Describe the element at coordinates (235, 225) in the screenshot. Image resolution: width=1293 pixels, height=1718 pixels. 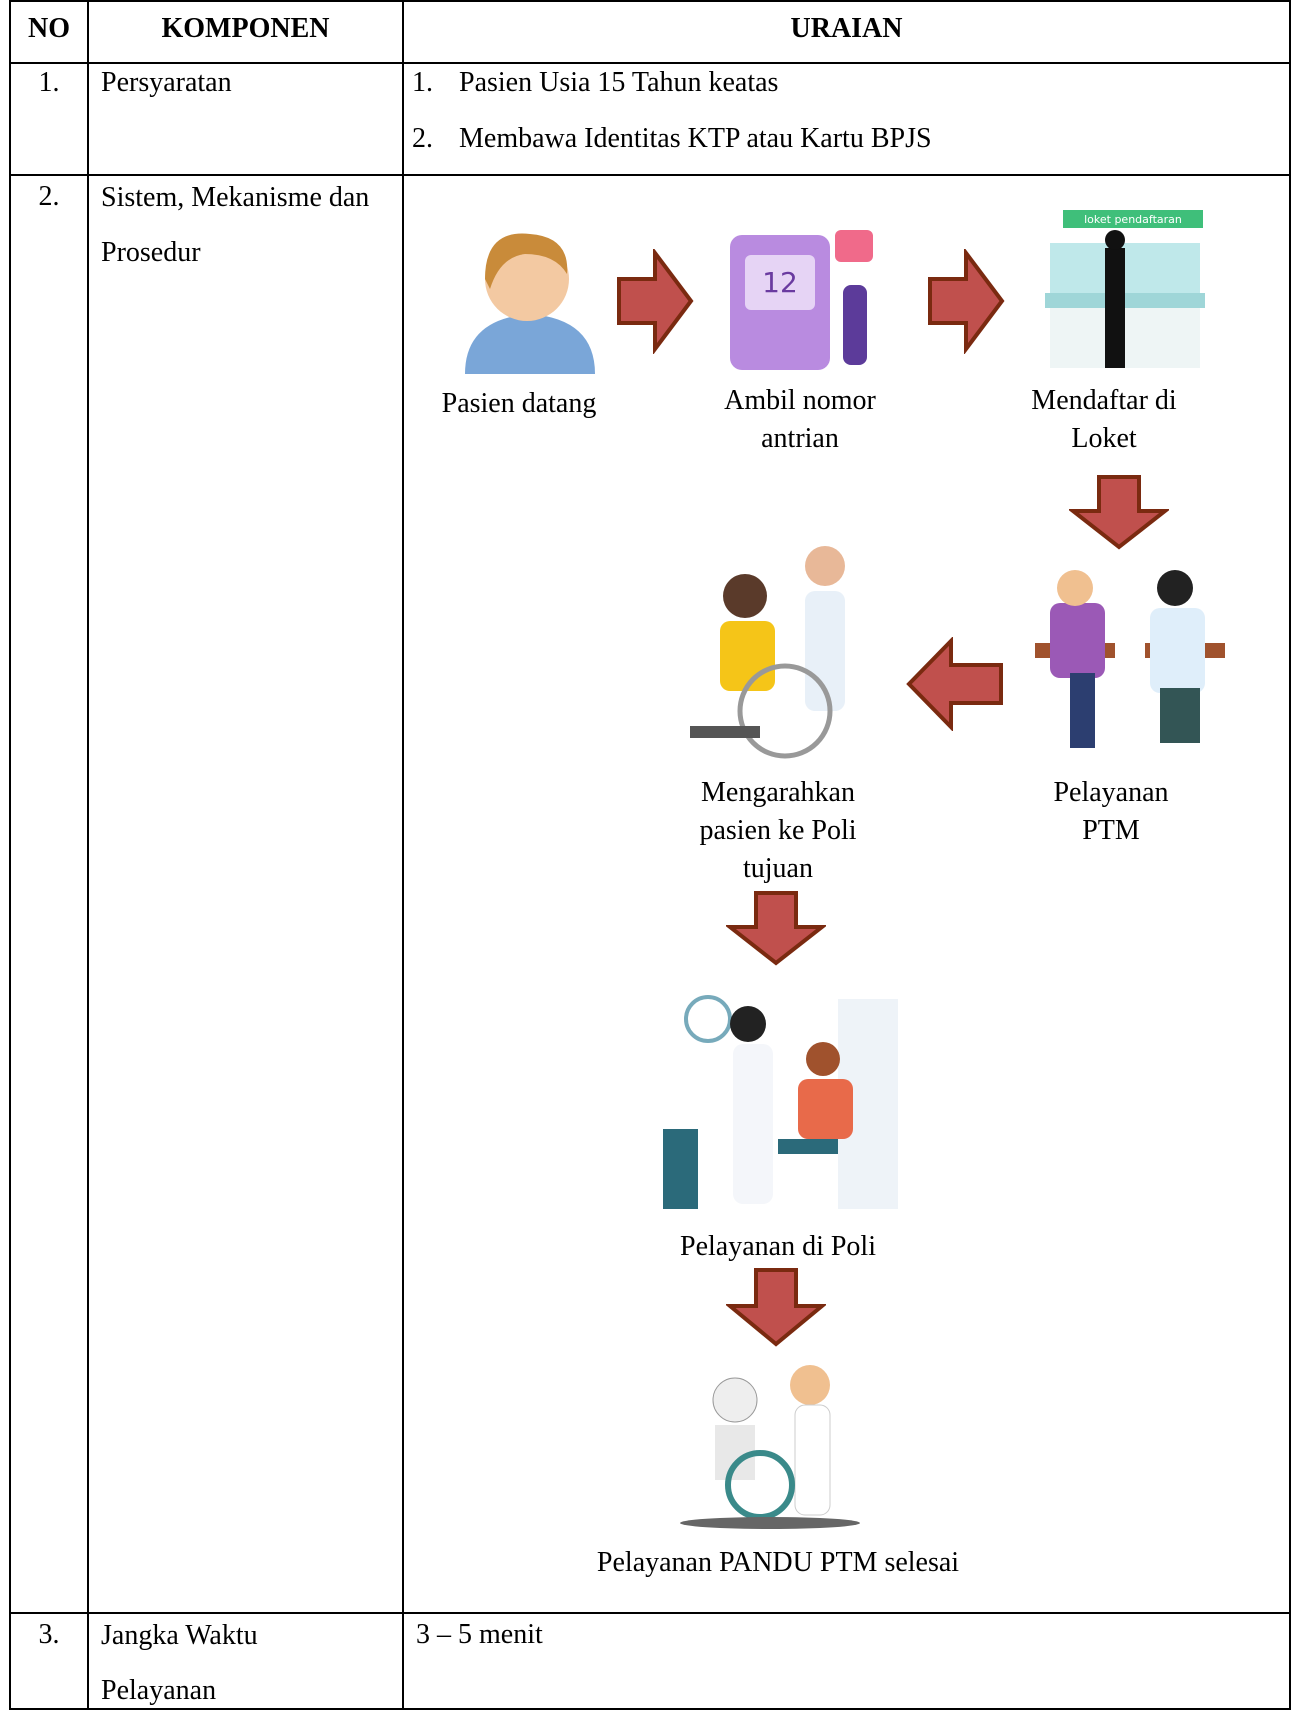
I see `component: Sistem, Mekanisme dan Prosedur` at that location.